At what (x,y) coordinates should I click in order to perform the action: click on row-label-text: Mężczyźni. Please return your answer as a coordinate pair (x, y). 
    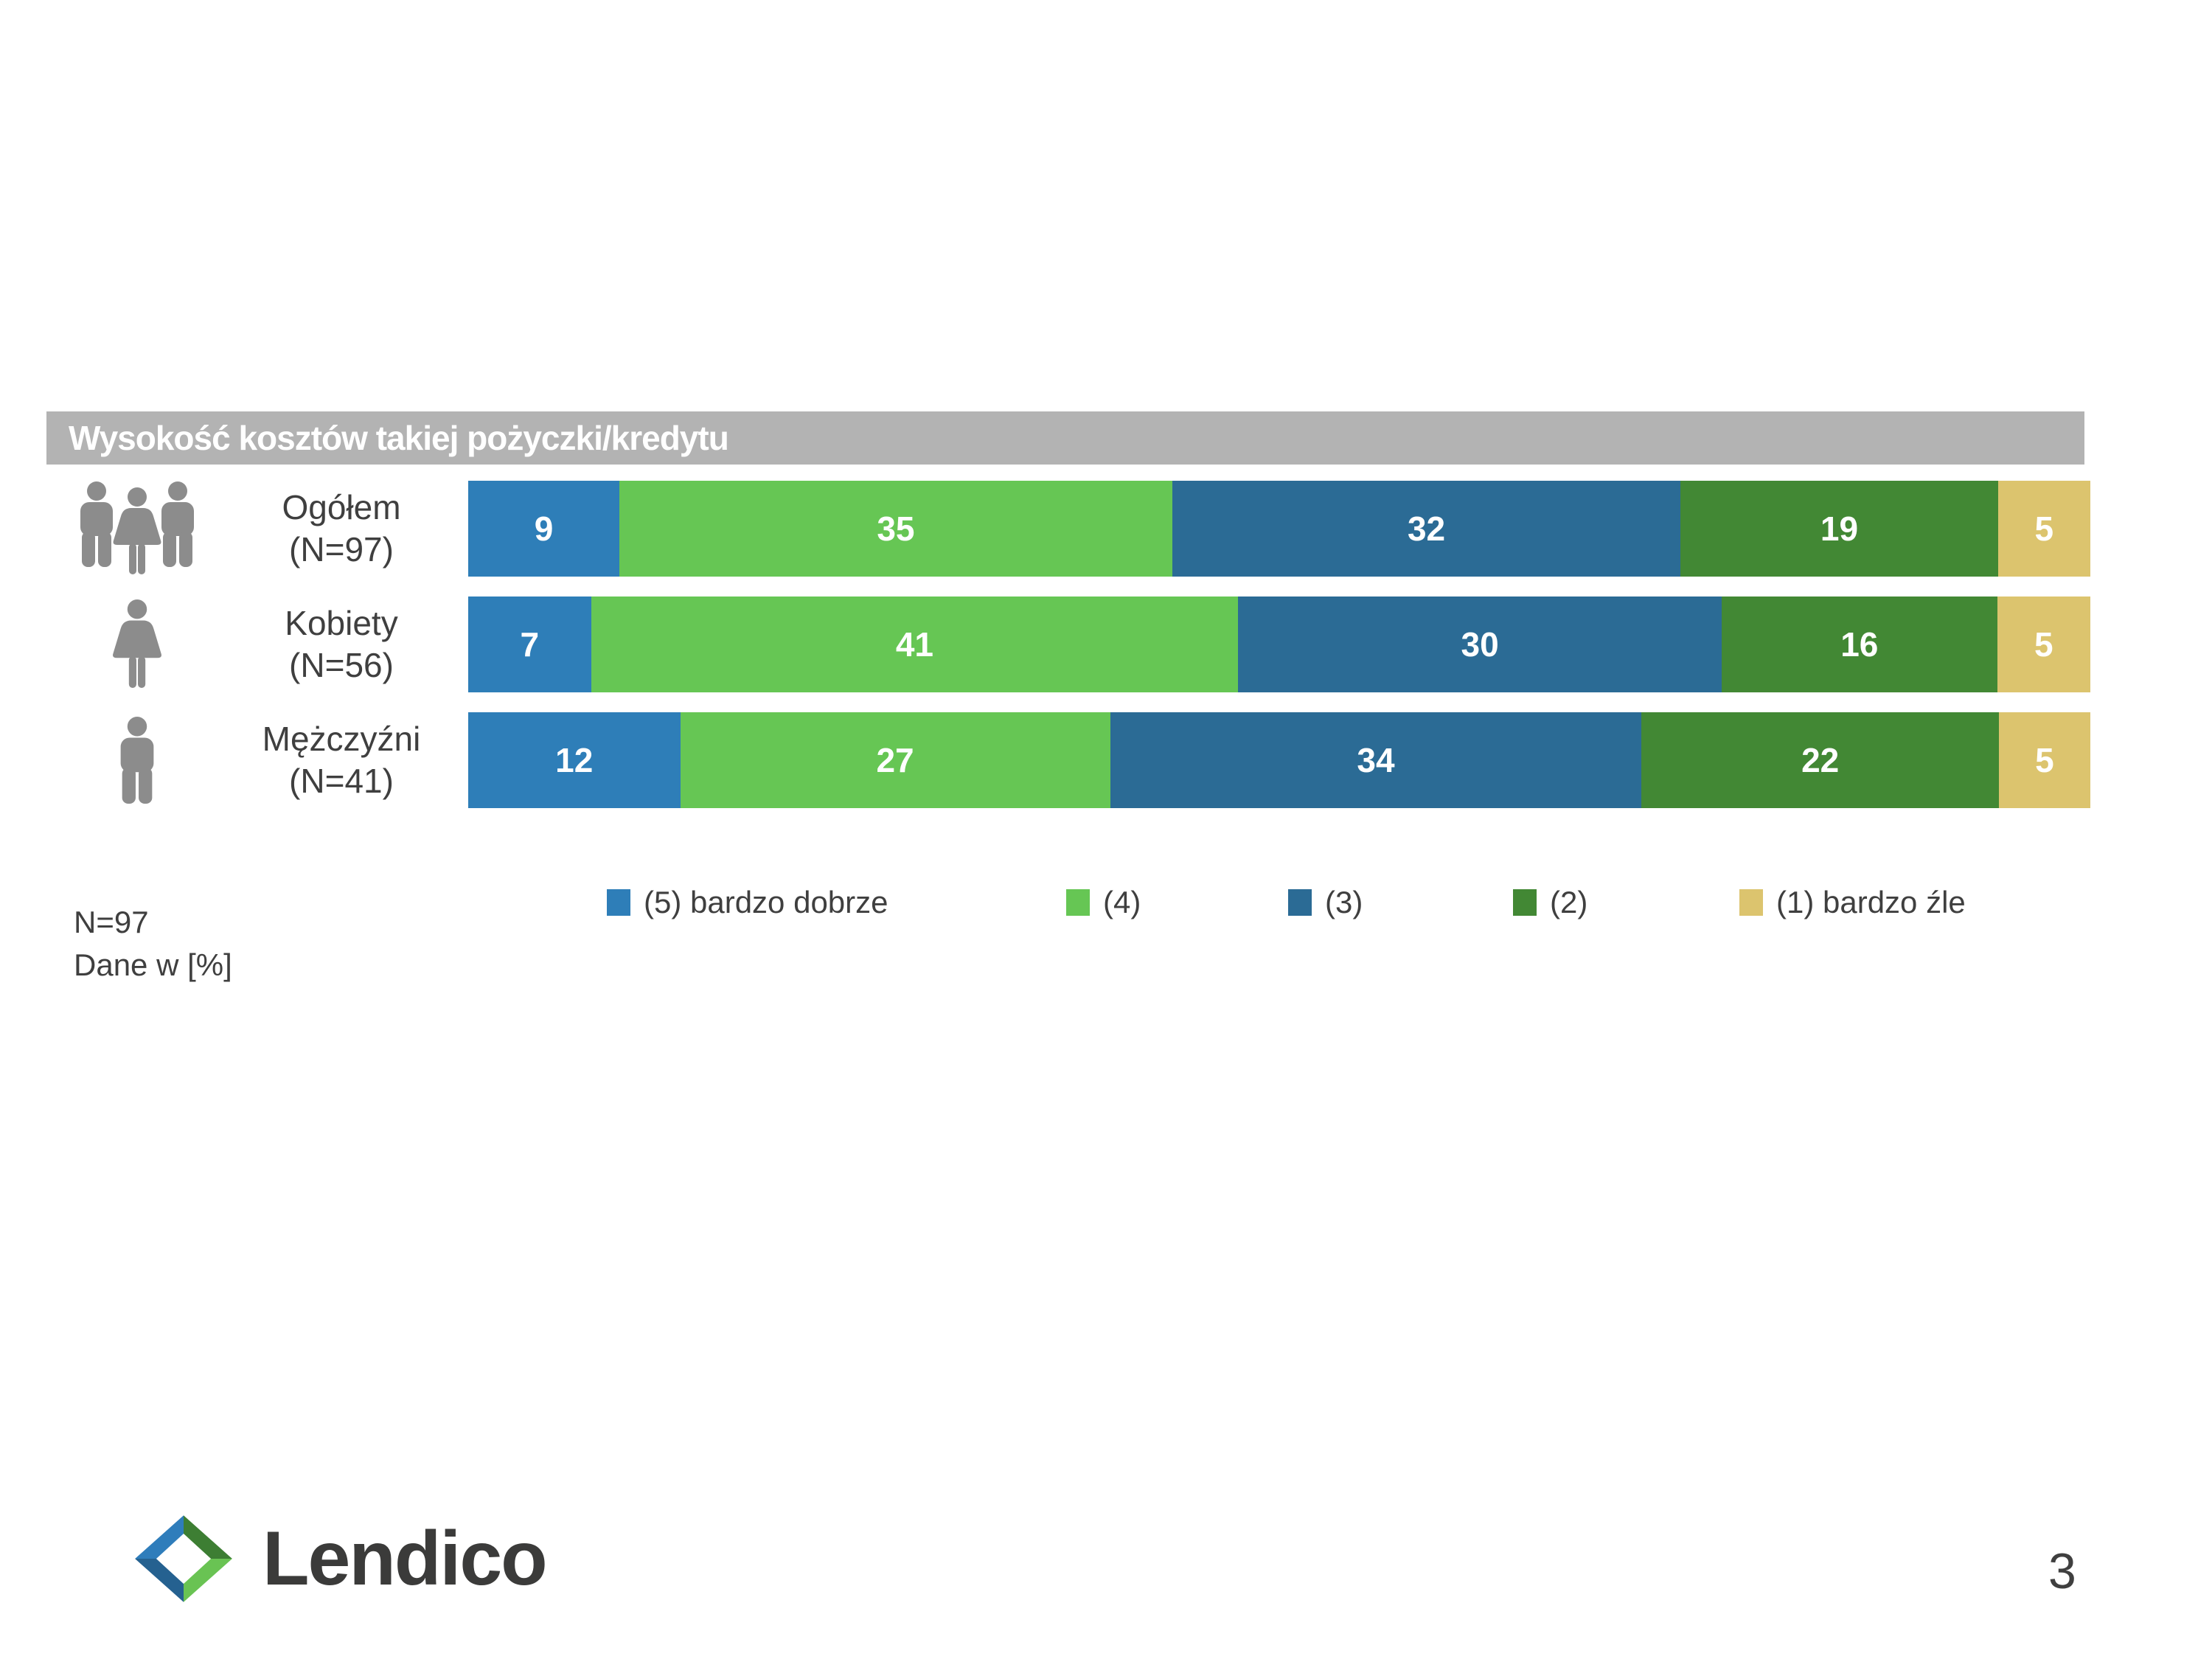
    Looking at the image, I should click on (341, 739).